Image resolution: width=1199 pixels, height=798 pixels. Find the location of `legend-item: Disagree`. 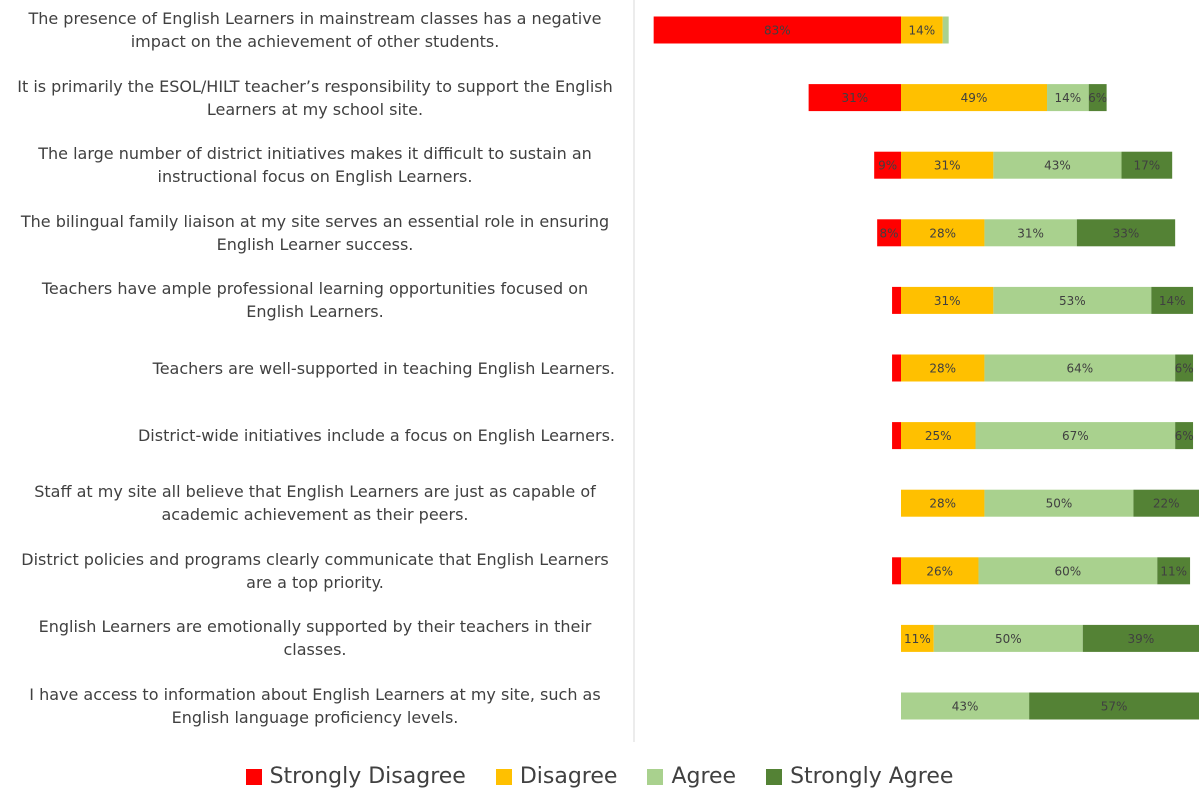

legend-item: Disagree is located at coordinates (556, 776).